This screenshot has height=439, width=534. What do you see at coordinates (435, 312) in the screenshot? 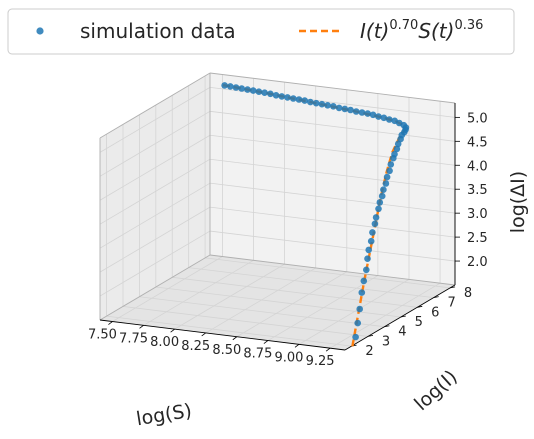
I see `y-tick-label: 6` at bounding box center [435, 312].